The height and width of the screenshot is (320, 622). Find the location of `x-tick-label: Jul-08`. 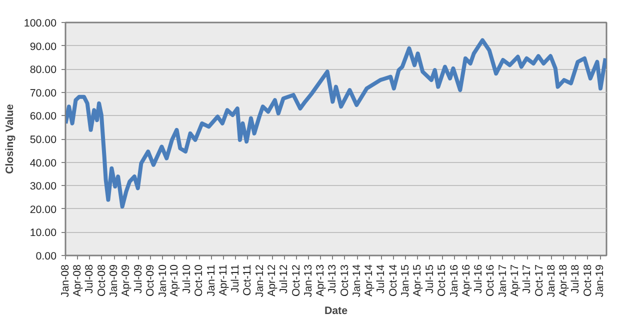

x-tick-label: Jul-08 is located at coordinates (90, 279).